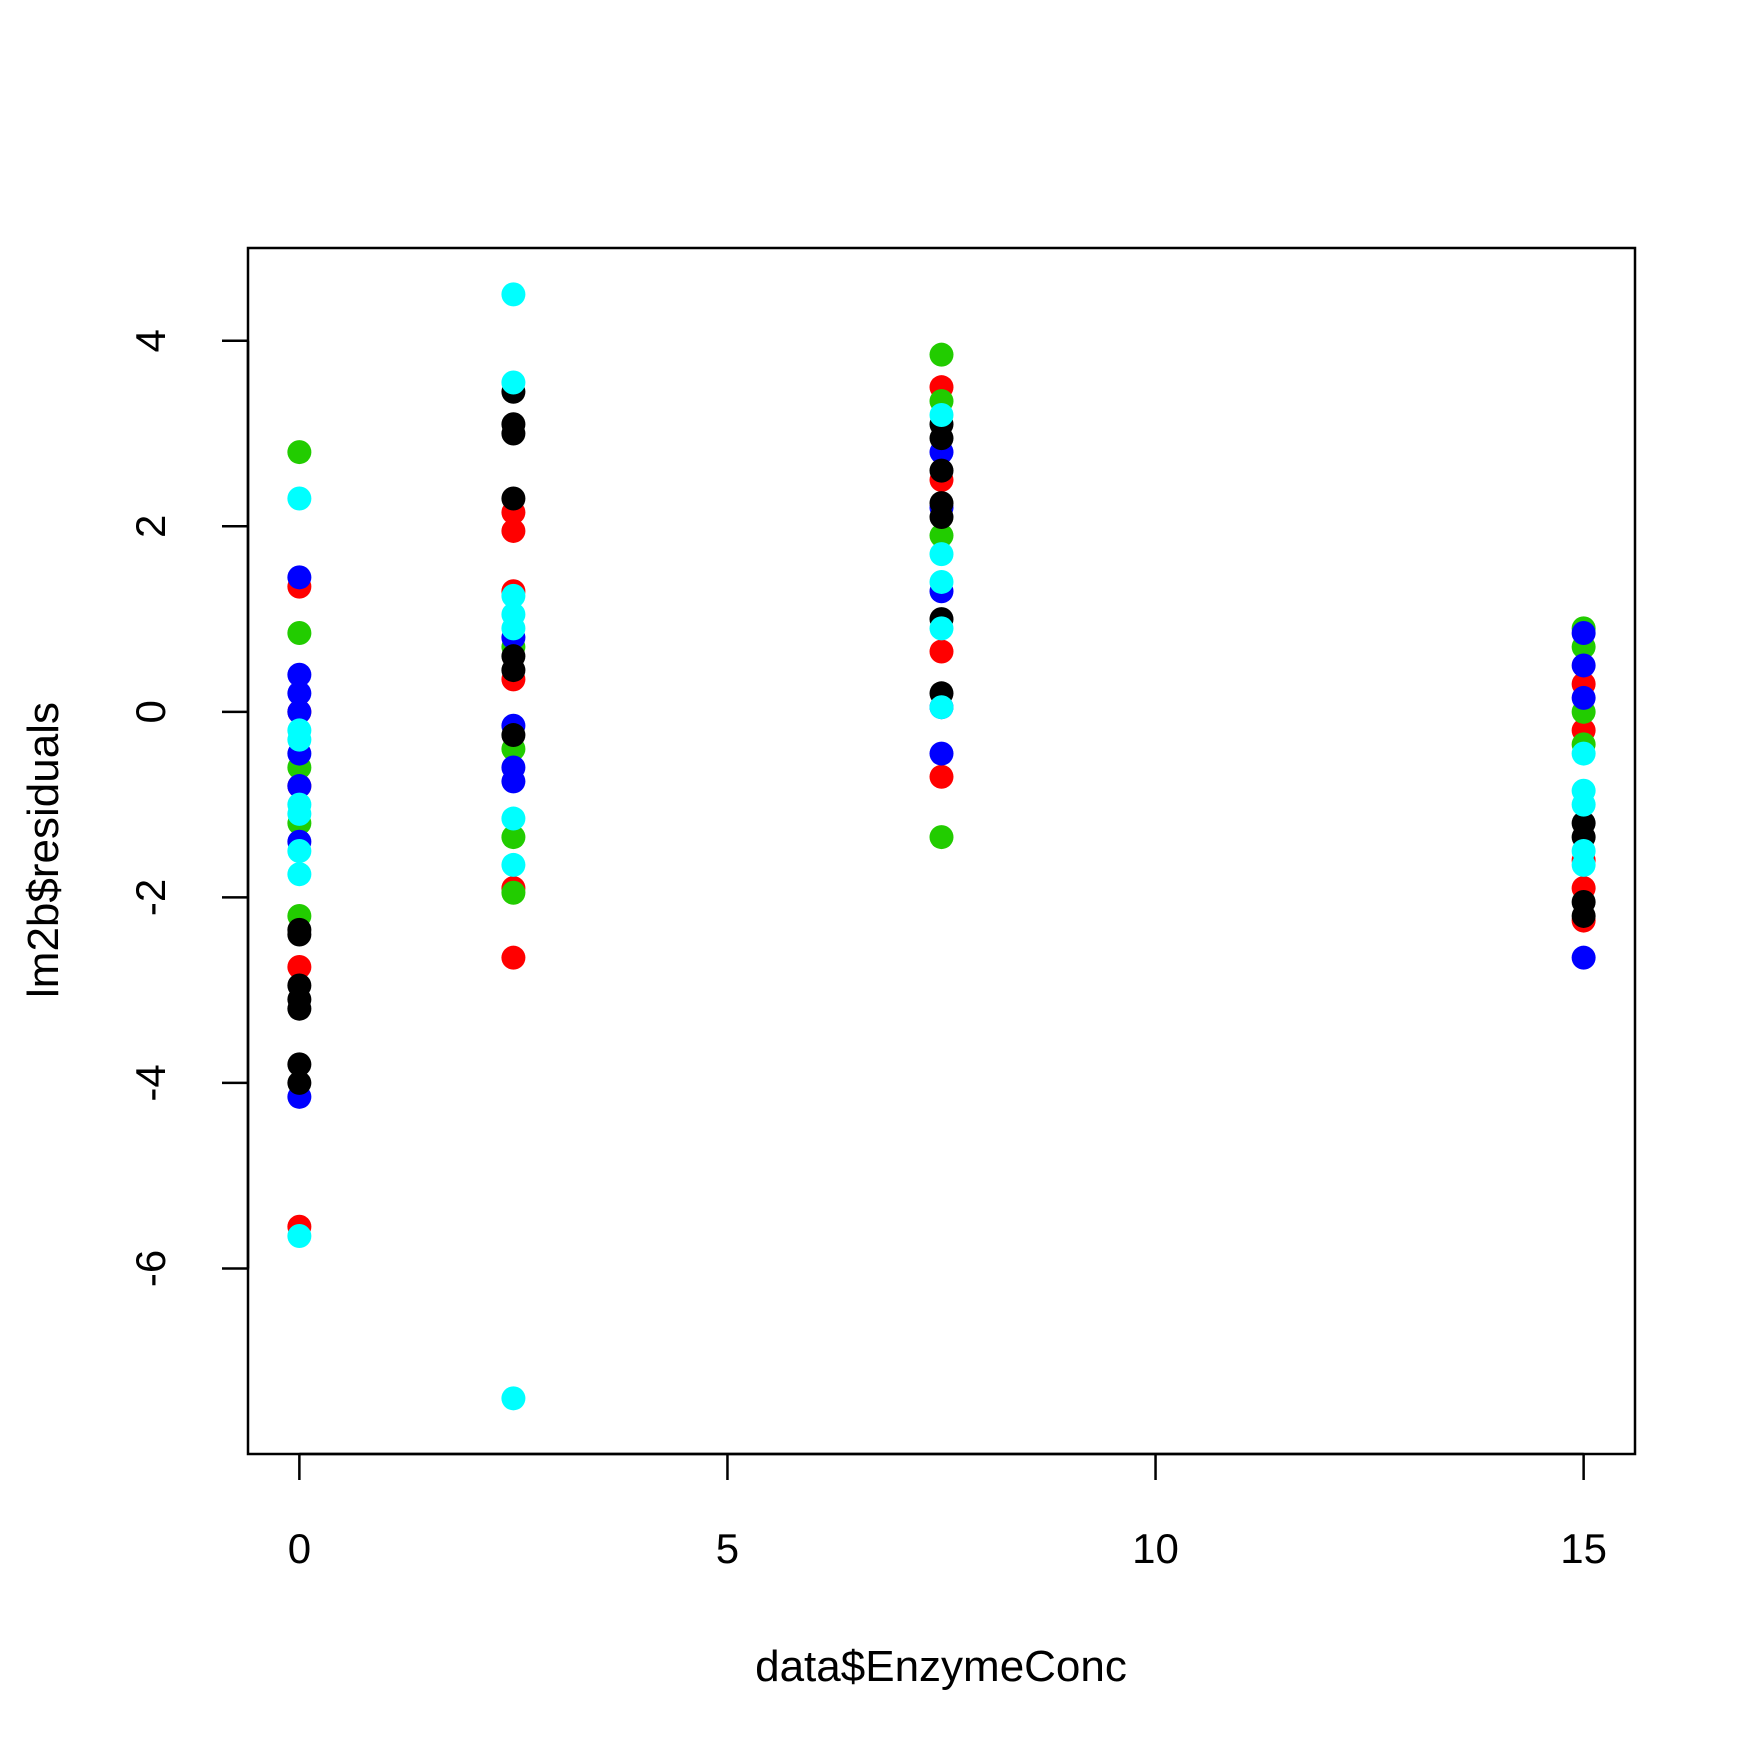  I want to click on y-tick-label: 2, so click(150, 526).